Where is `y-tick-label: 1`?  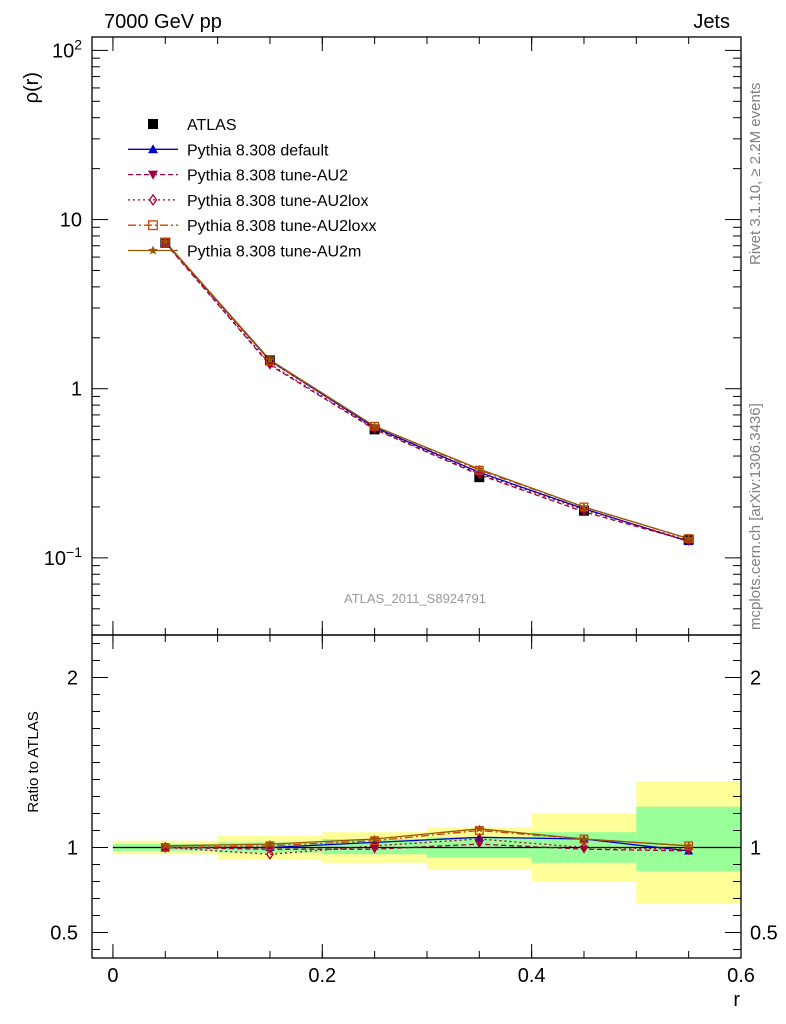 y-tick-label: 1 is located at coordinates (76, 390).